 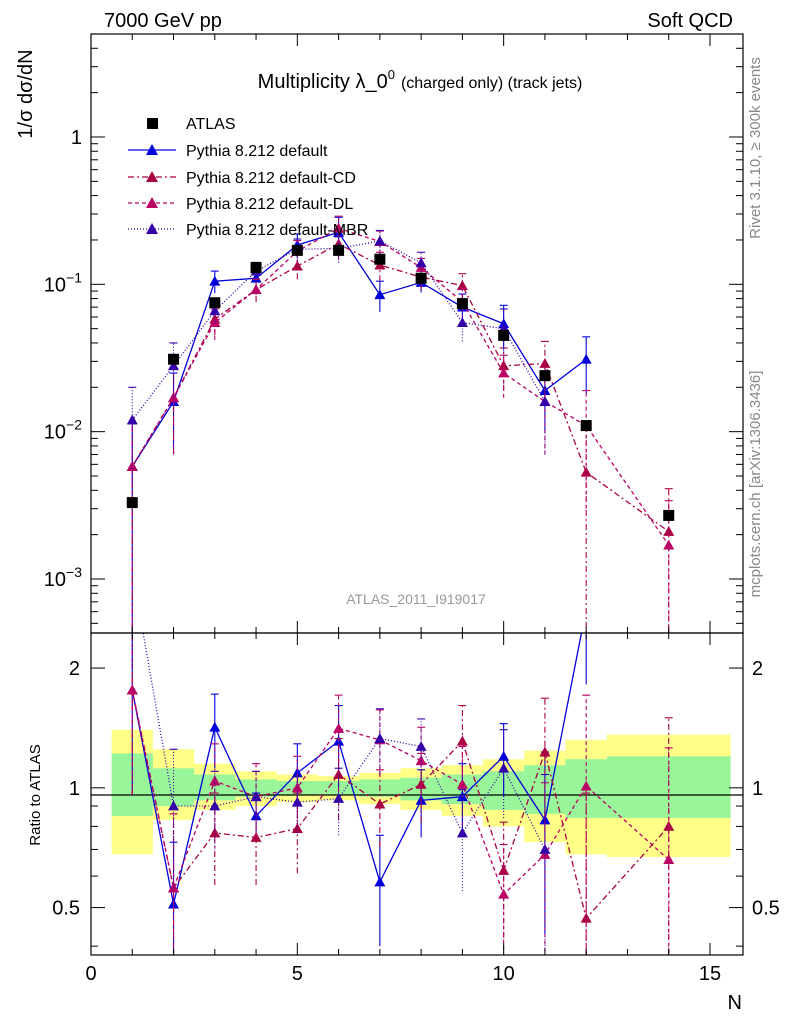 I want to click on legend-label-atlas: ATLAS, so click(x=211, y=124).